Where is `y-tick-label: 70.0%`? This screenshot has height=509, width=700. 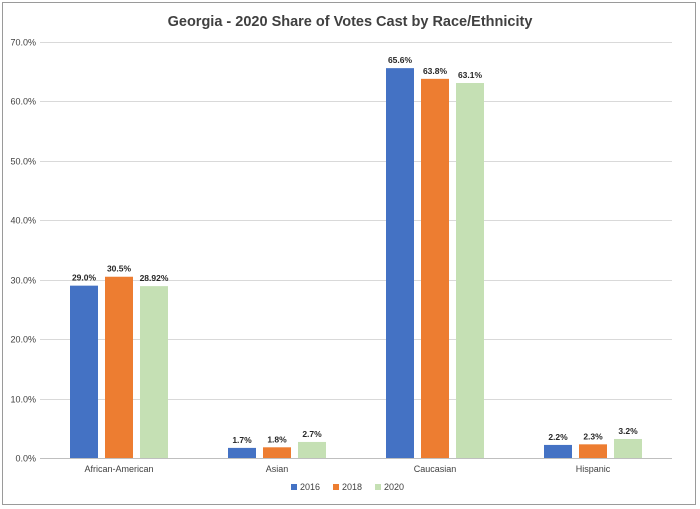 y-tick-label: 70.0% is located at coordinates (23, 43).